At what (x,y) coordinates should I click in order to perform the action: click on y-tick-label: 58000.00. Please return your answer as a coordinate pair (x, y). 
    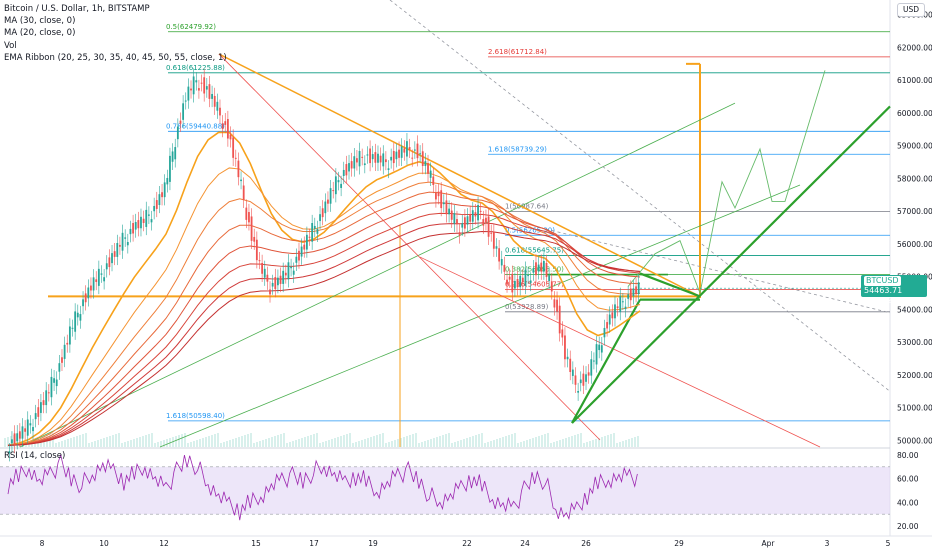
    Looking at the image, I should click on (914, 178).